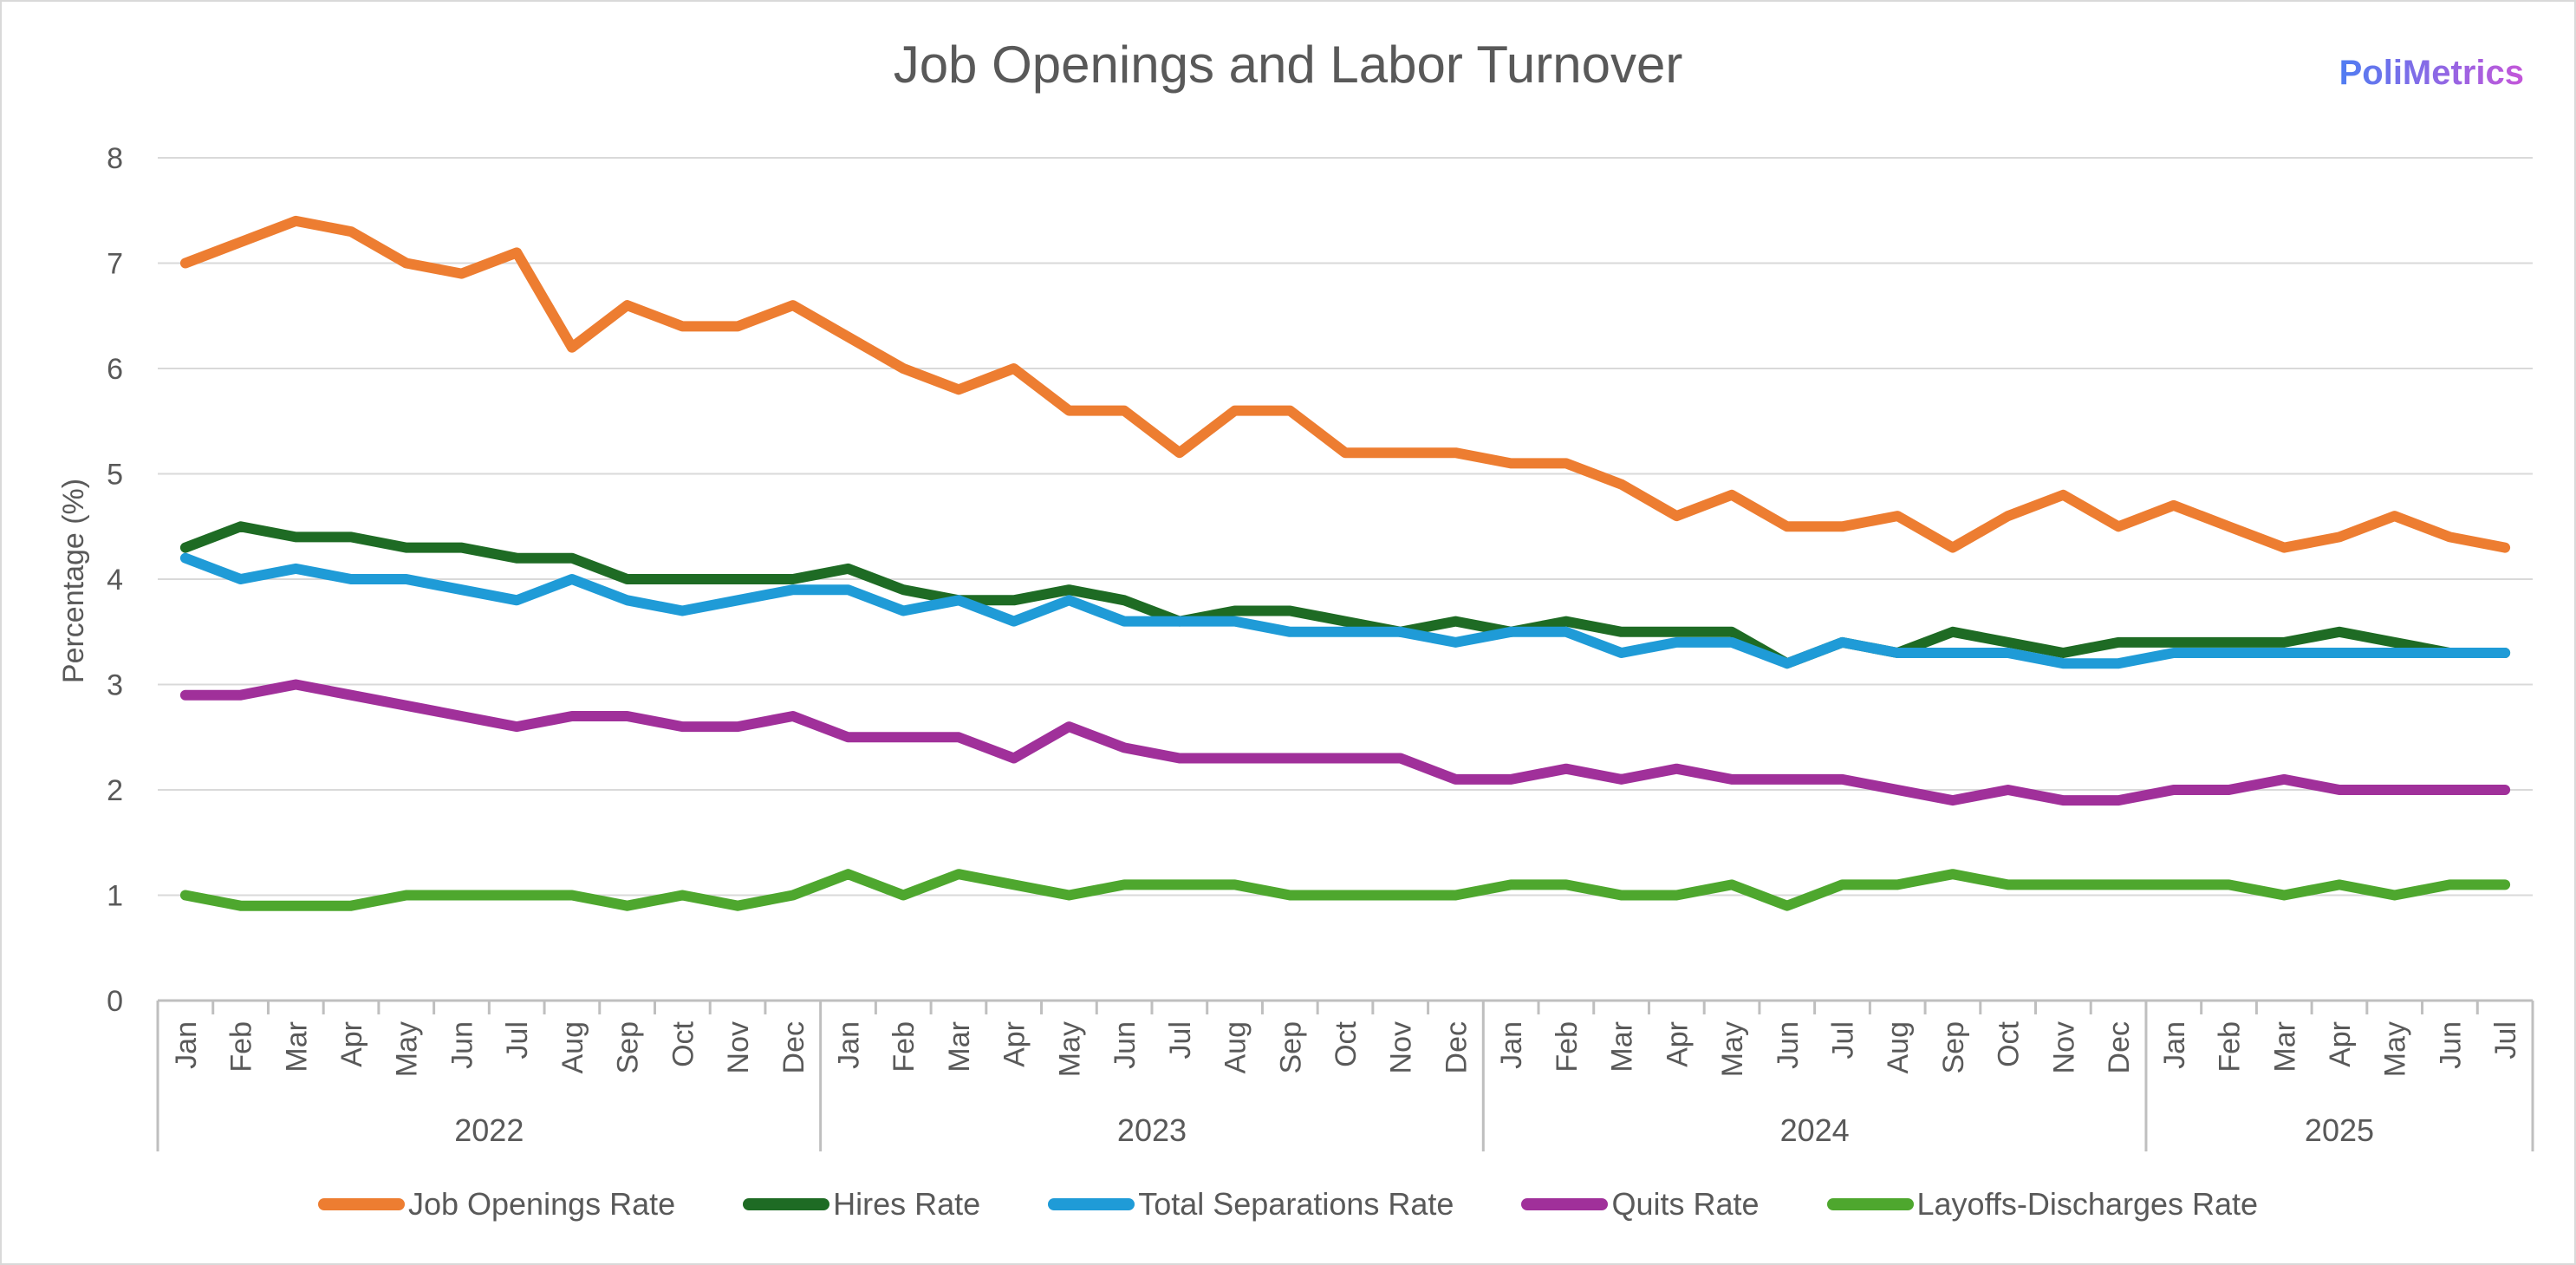  I want to click on series-line-hires-rate, so click(1345, 595).